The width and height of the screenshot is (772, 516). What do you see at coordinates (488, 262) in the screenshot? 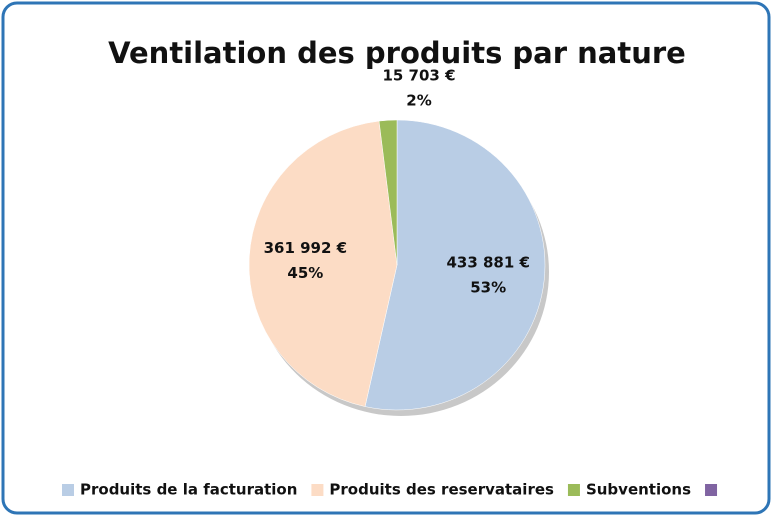
I see `data-label: 433 881 €` at bounding box center [488, 262].